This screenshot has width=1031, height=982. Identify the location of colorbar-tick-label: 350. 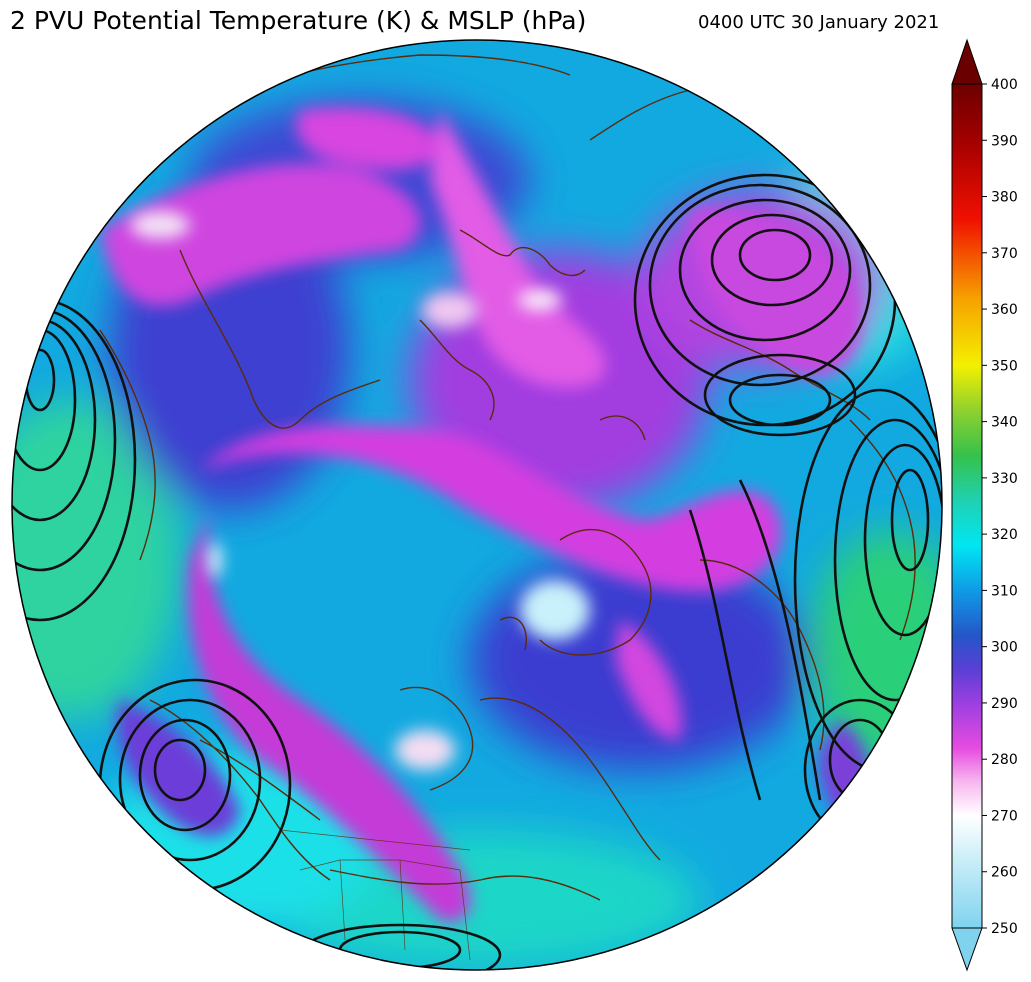
(1004, 366).